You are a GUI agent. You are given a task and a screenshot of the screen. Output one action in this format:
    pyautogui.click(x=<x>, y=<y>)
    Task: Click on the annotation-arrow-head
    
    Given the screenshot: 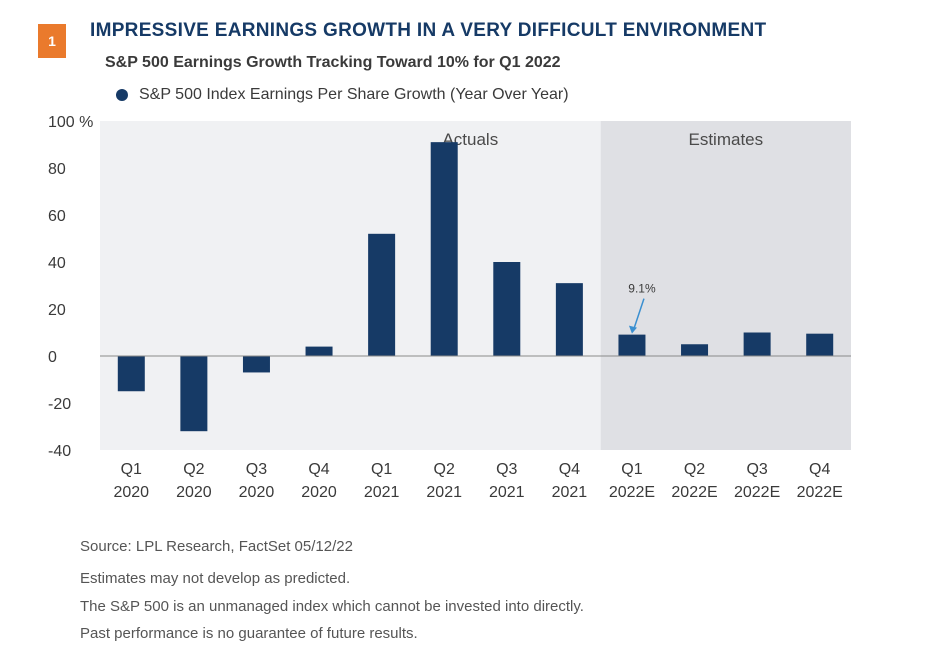 What is the action you would take?
    pyautogui.click(x=632, y=329)
    